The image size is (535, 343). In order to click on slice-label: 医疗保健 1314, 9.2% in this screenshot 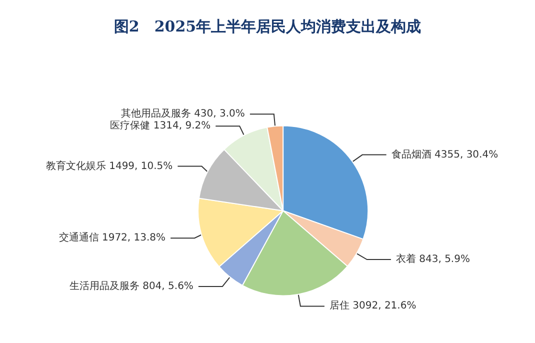, I will do `click(160, 126)`.